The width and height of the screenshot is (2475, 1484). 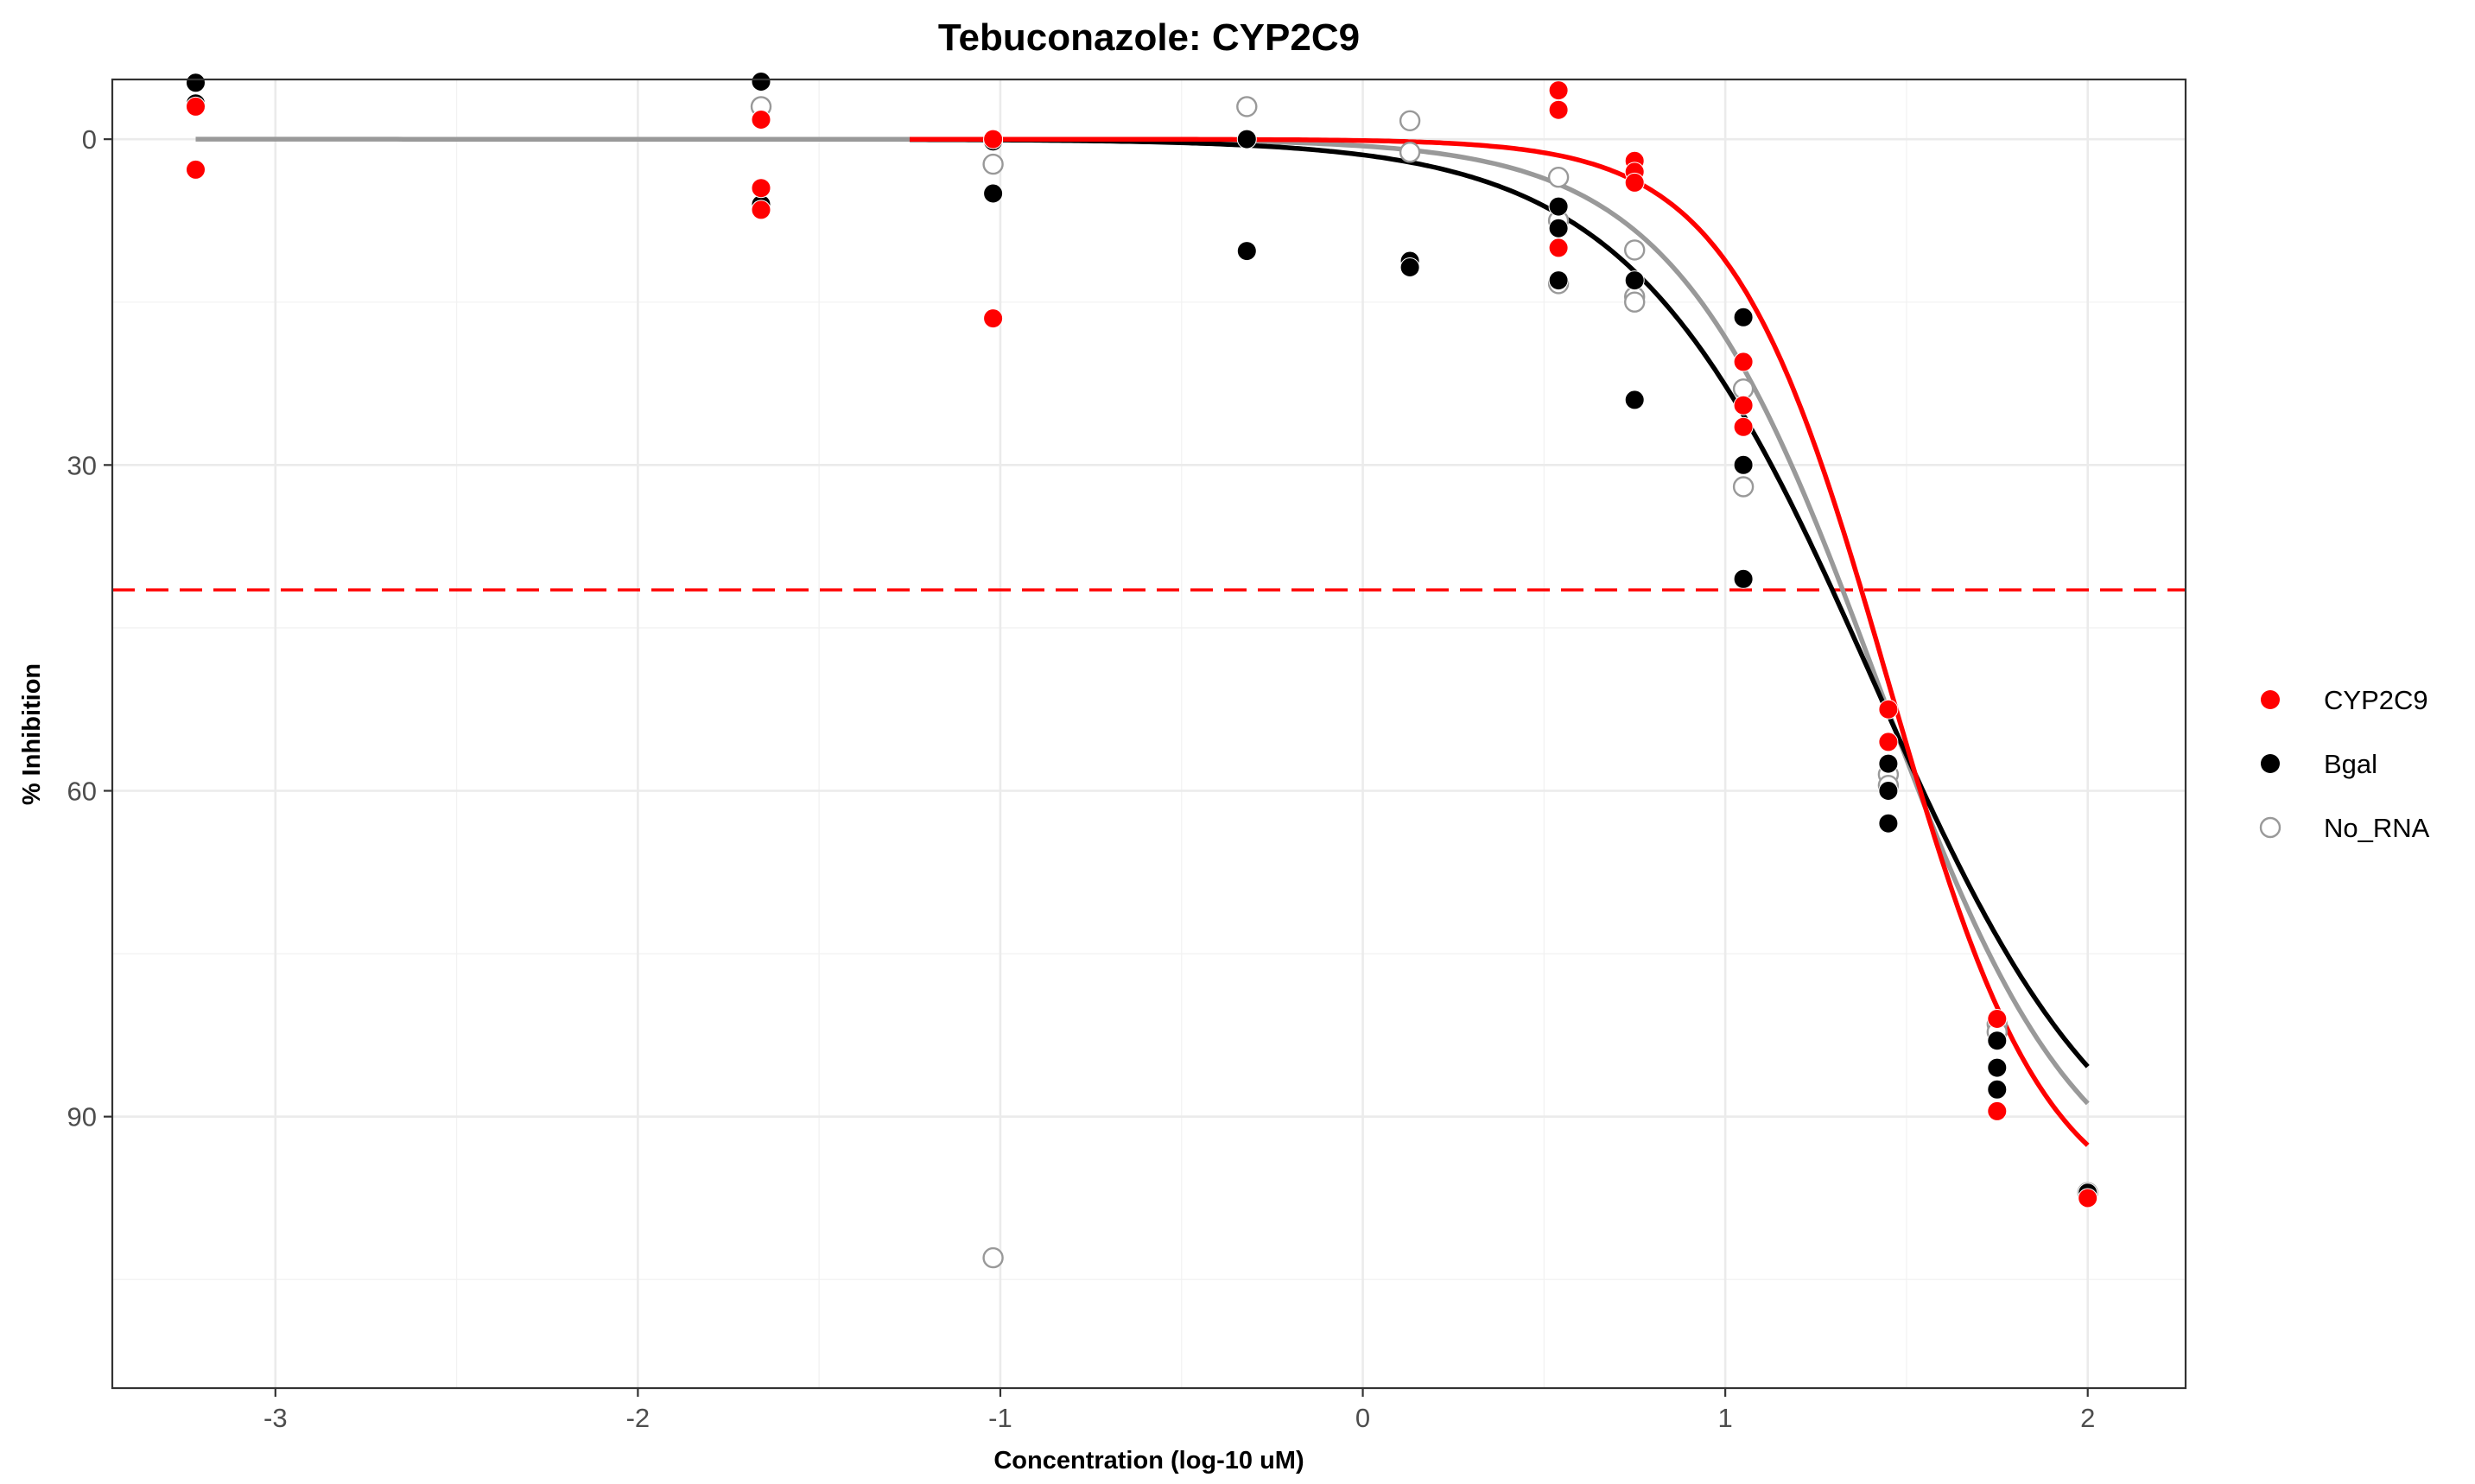 What do you see at coordinates (2350, 764) in the screenshot?
I see `legend-label: Bgal` at bounding box center [2350, 764].